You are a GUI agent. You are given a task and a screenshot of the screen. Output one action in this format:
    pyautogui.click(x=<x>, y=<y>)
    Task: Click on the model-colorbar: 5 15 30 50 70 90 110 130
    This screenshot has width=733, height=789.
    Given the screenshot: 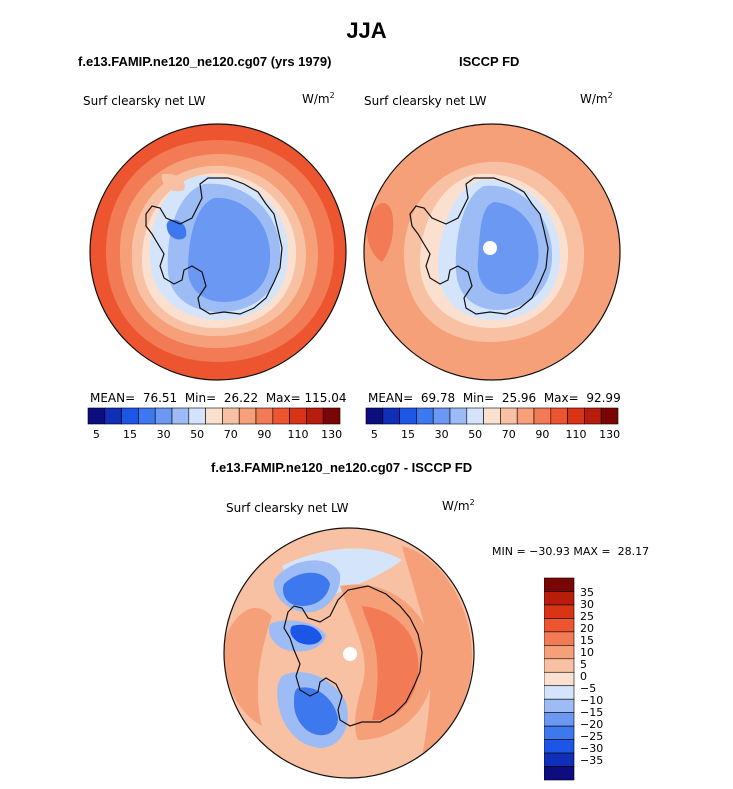 What is the action you would take?
    pyautogui.click(x=214, y=424)
    